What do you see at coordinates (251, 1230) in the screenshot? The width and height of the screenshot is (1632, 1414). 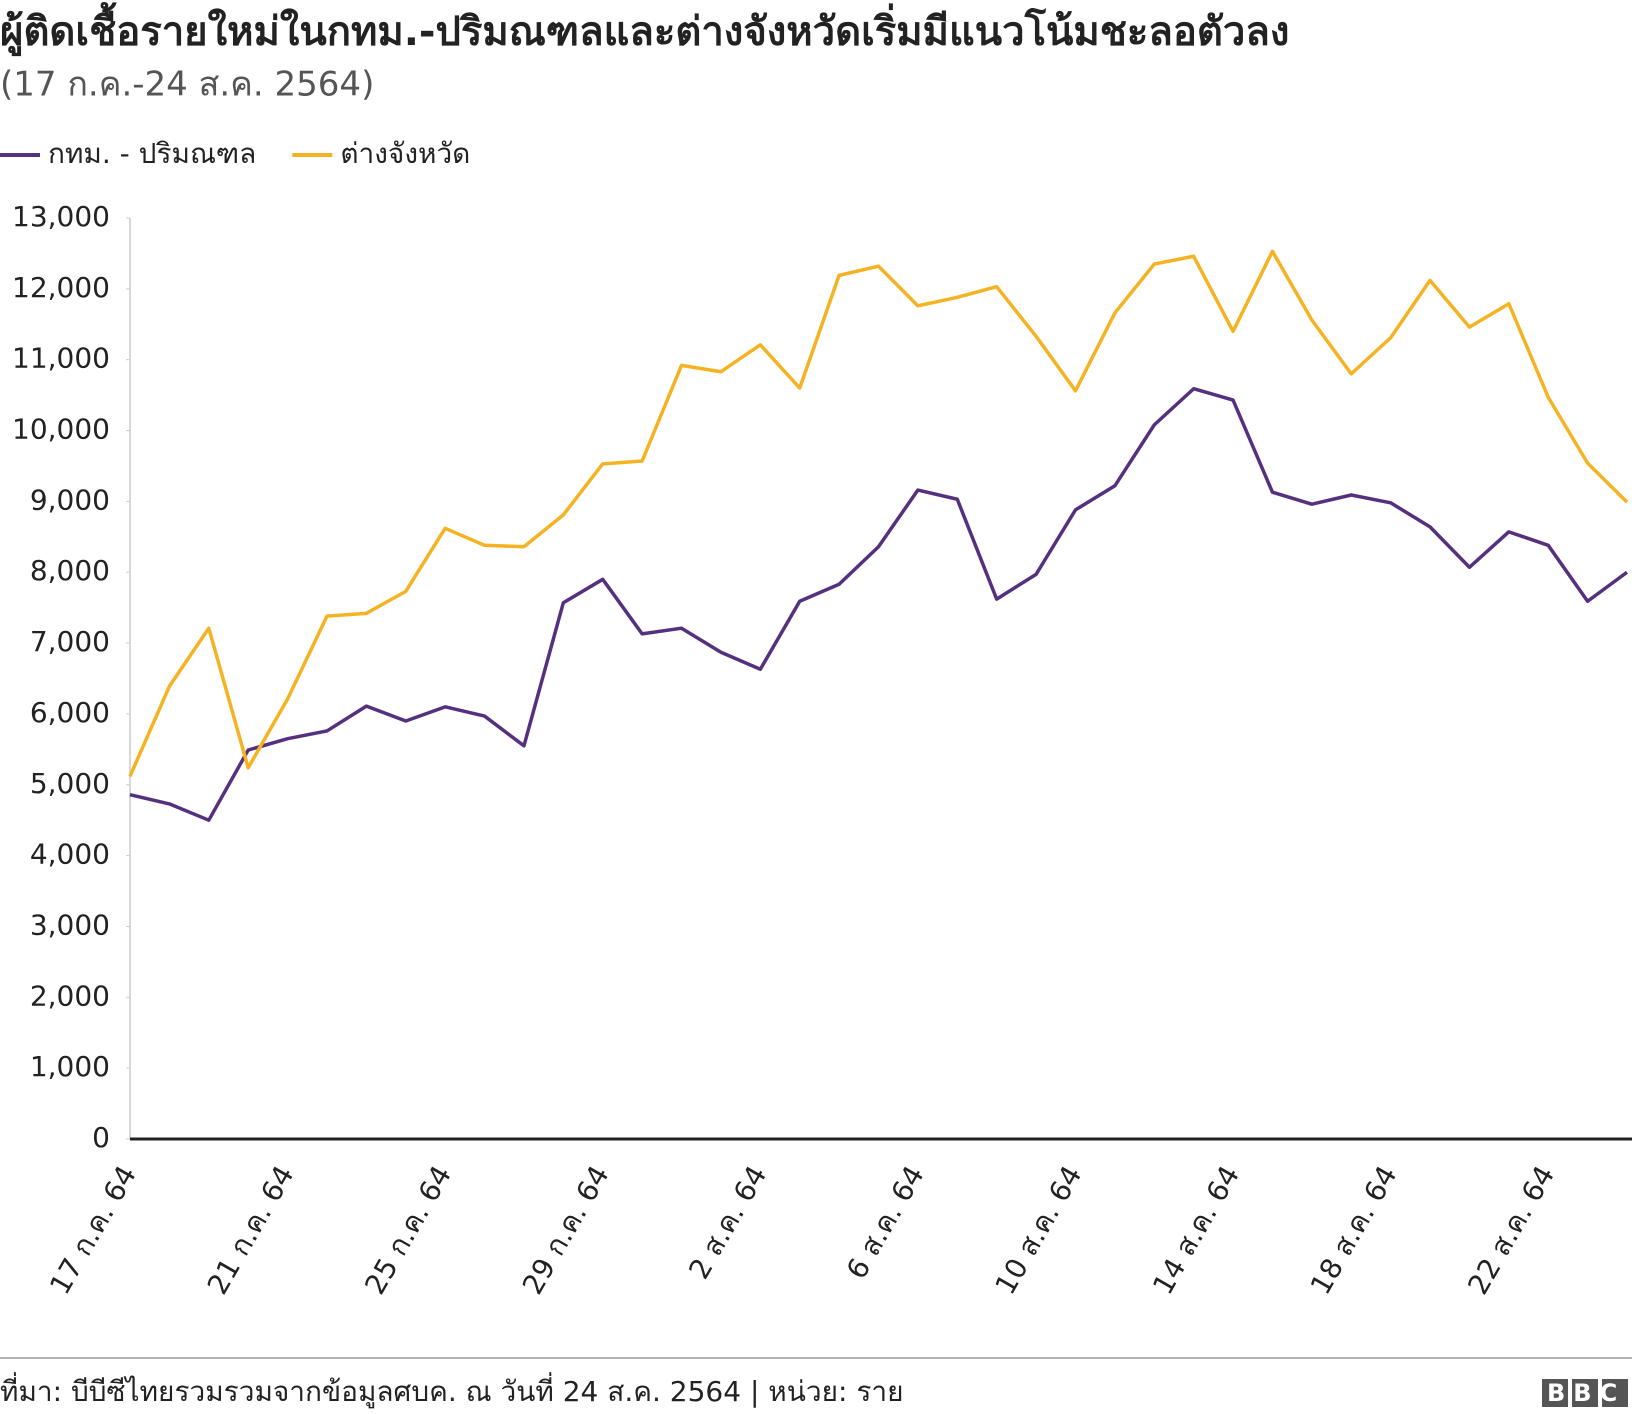 I see `x-tick-label: 21 ก.ค. 64` at bounding box center [251, 1230].